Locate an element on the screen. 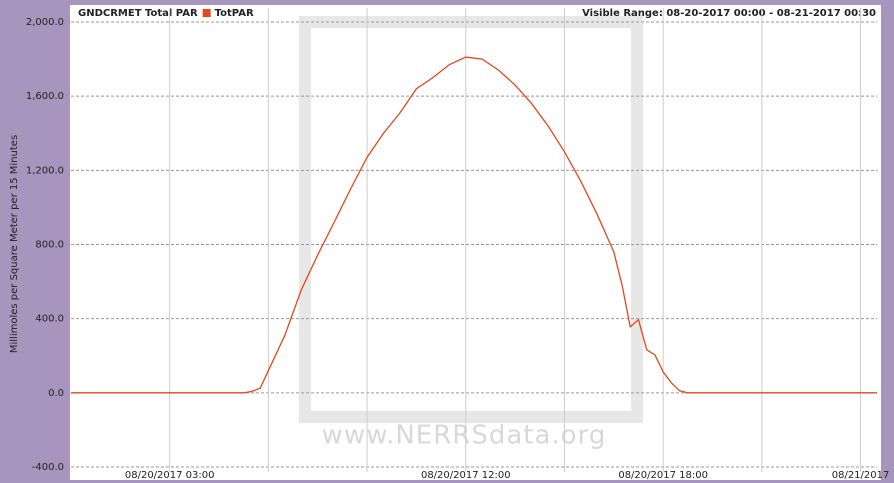 This screenshot has width=894, height=483. y-tick-label: 2,000.0 is located at coordinates (45, 22).